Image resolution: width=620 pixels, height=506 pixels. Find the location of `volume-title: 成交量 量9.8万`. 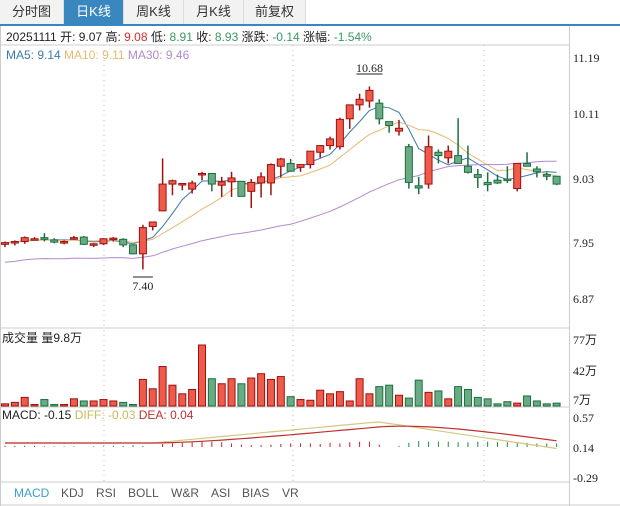

volume-title: 成交量 量9.8万 is located at coordinates (42, 338).